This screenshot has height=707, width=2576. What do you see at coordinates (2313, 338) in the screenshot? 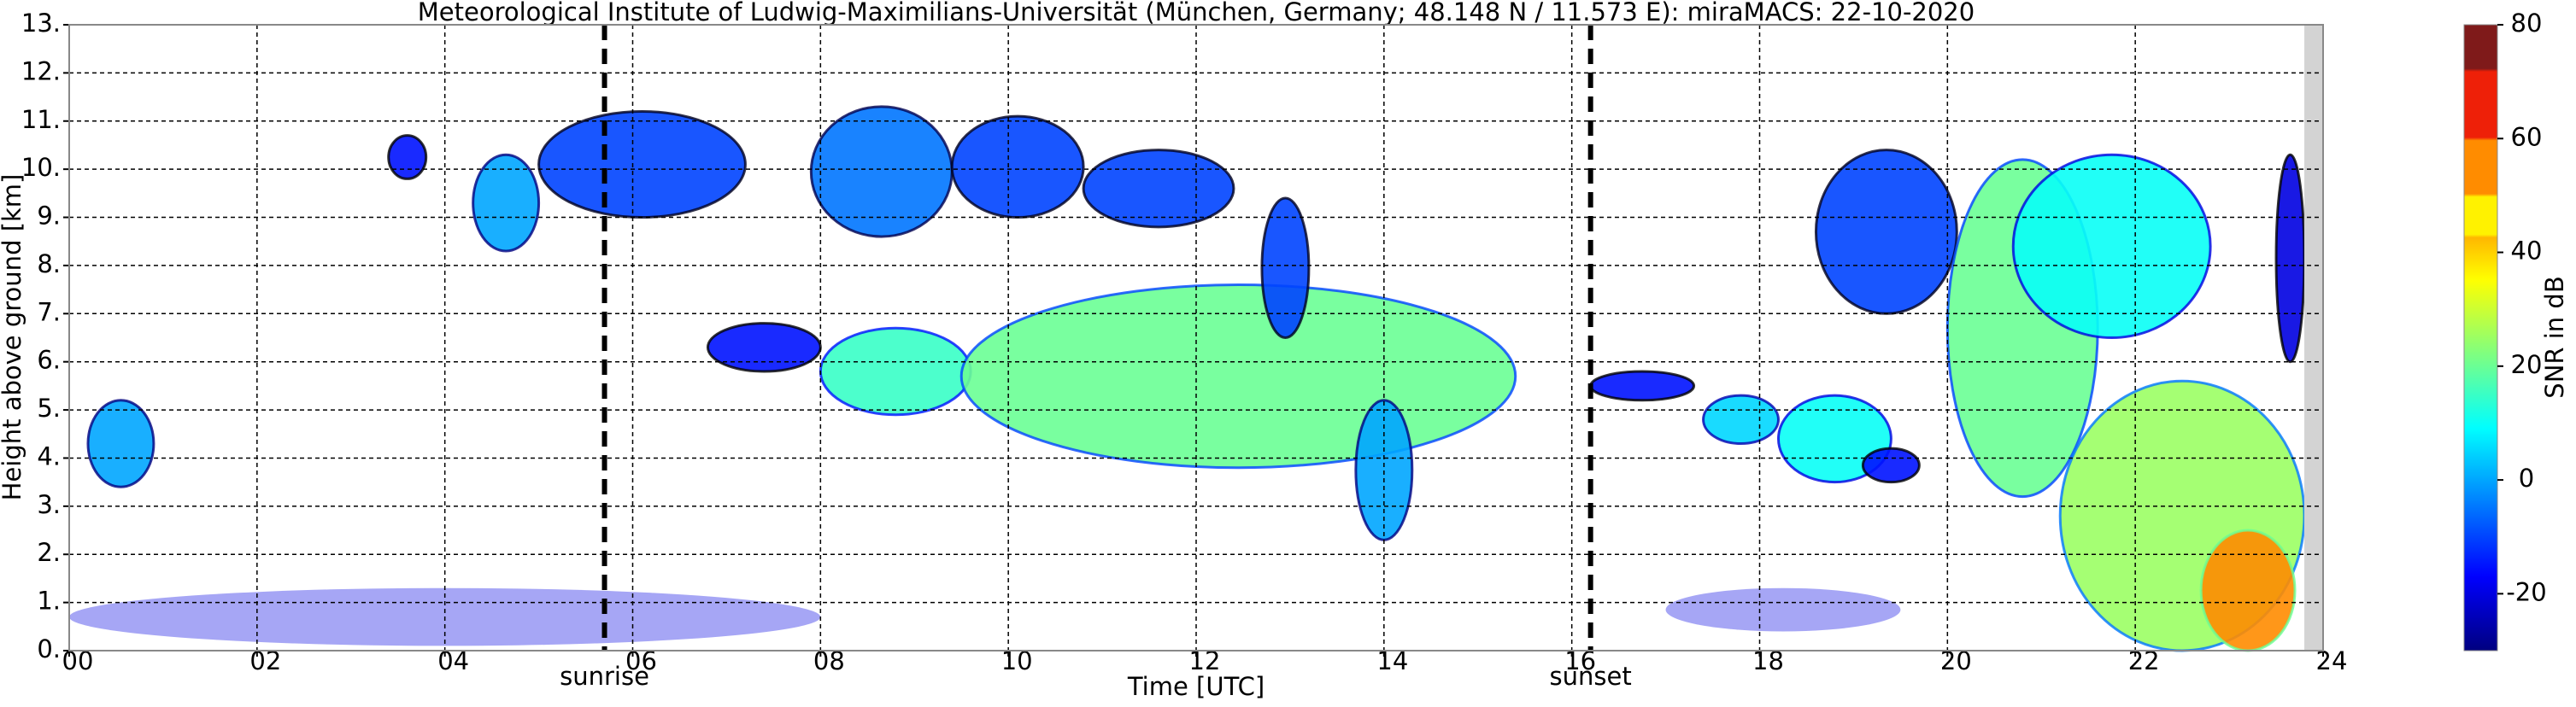
I see `no-data-region` at bounding box center [2313, 338].